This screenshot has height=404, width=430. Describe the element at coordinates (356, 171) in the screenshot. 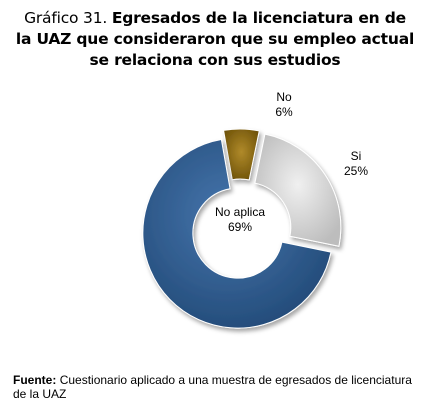

I see `slice-value-si: 25%` at that location.